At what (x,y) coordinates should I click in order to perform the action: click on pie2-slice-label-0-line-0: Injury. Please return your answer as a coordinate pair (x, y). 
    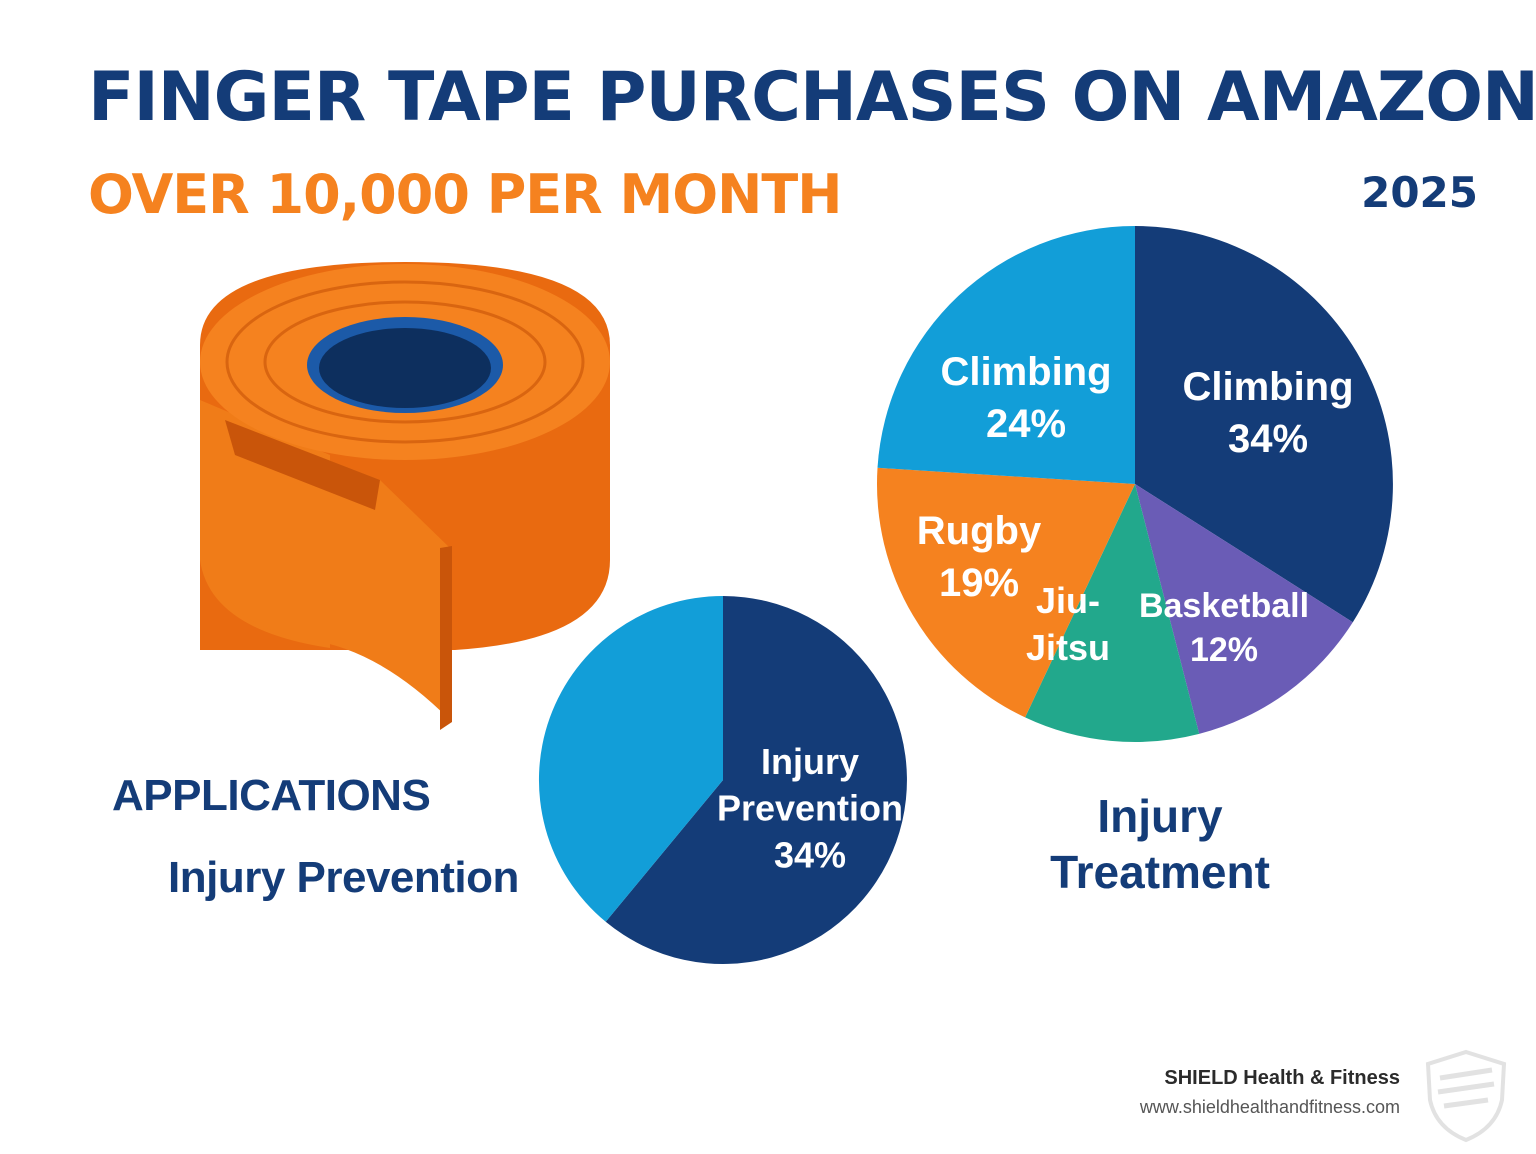
    Looking at the image, I should click on (810, 761).